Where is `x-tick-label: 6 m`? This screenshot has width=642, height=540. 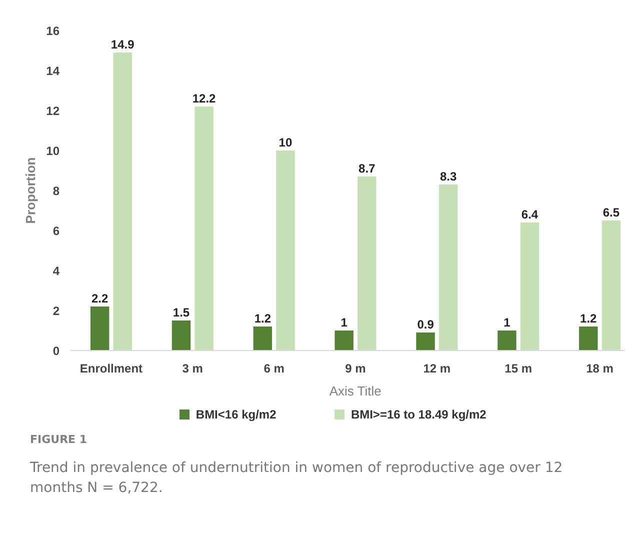 x-tick-label: 6 m is located at coordinates (274, 369).